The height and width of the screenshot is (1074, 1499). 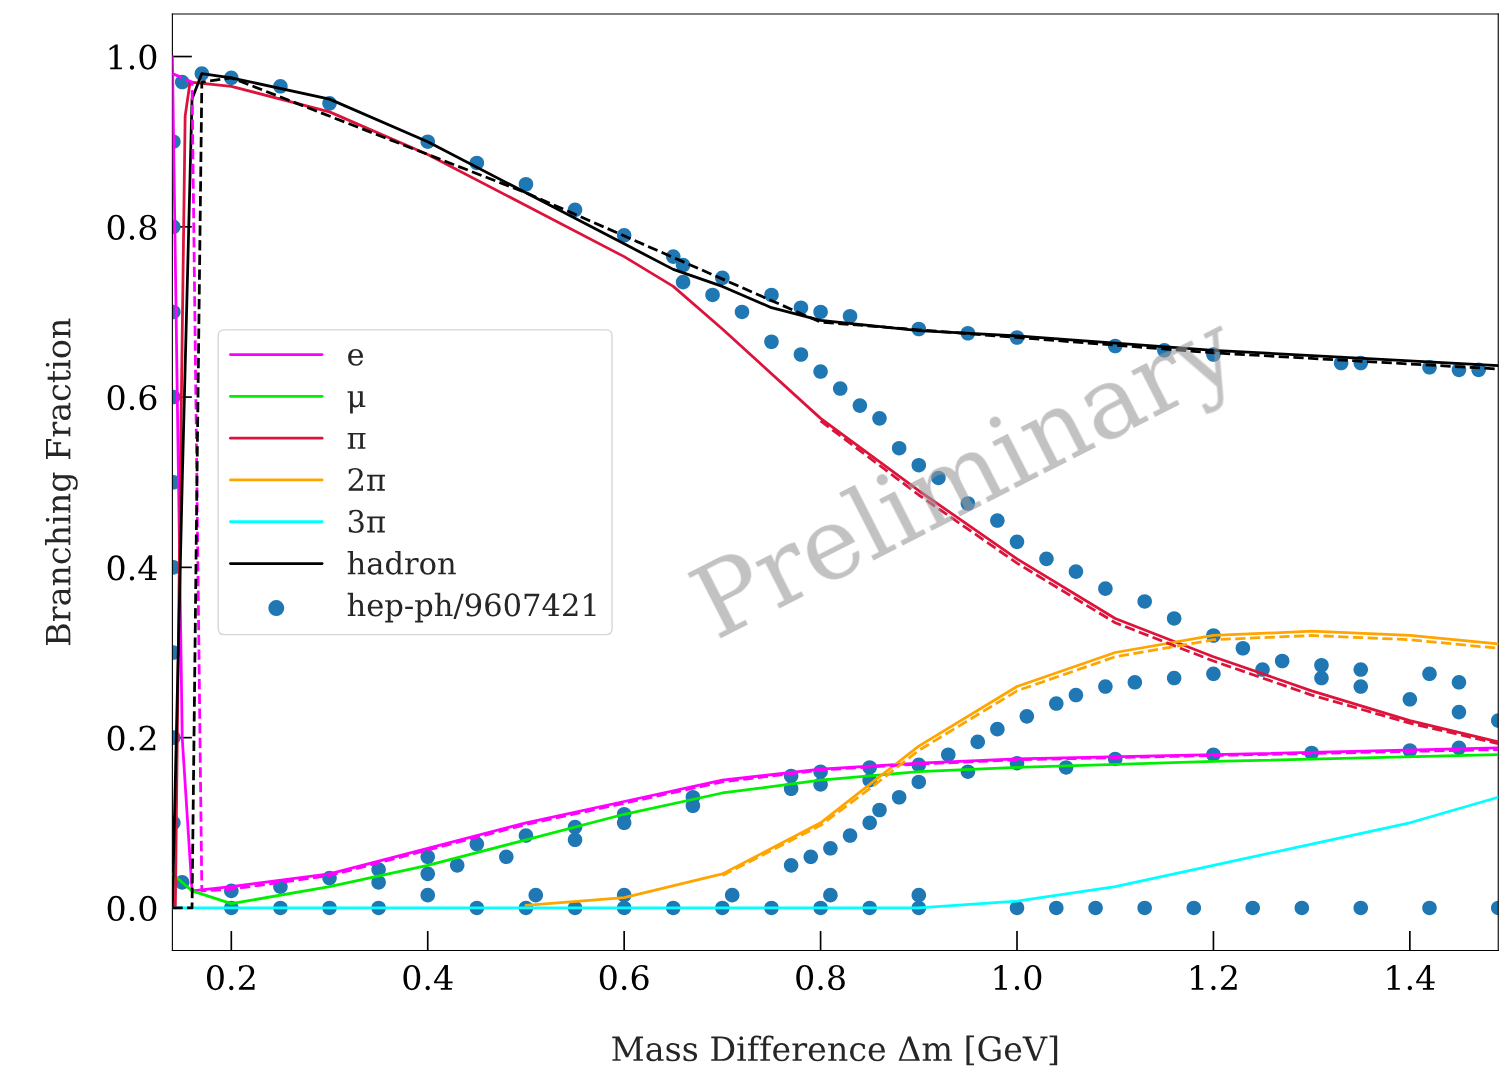 What do you see at coordinates (1214, 977) in the screenshot?
I see `x-tick-label: 1.2` at bounding box center [1214, 977].